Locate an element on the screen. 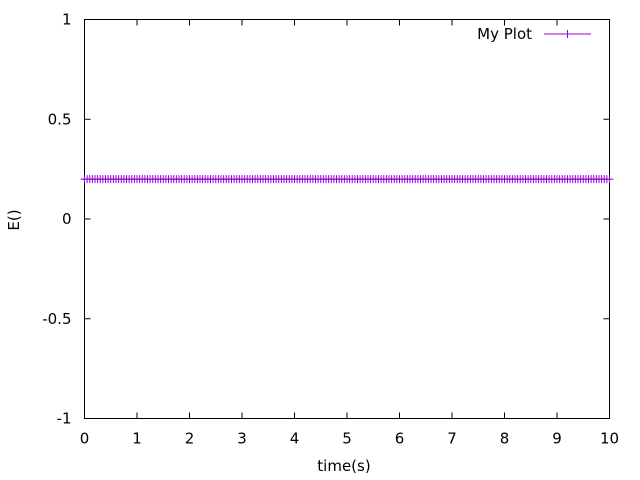 The image size is (640, 480). data-point-marker is located at coordinates (609, 179).